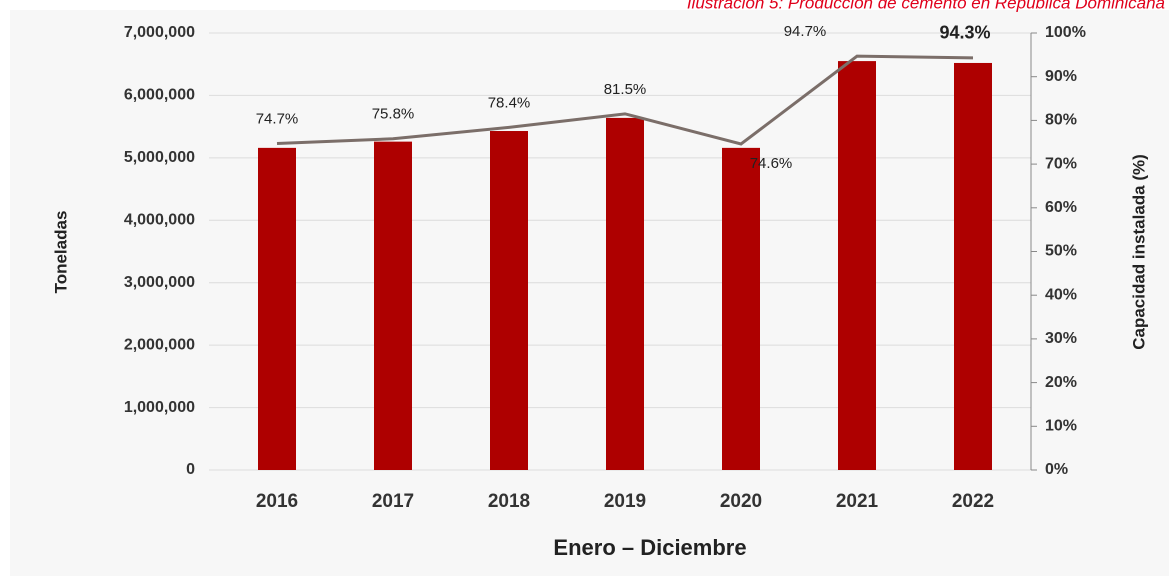 This screenshot has width=1169, height=576. I want to click on x-tick-label: 2021, so click(857, 501).